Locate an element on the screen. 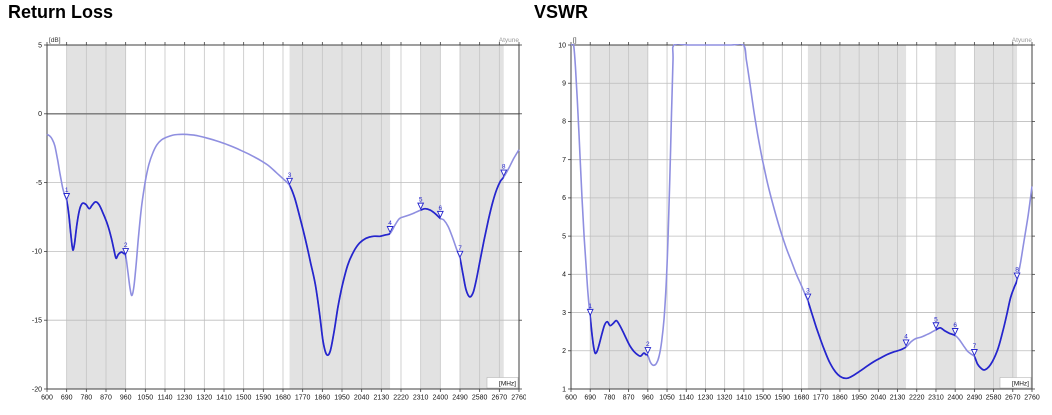 The image size is (1052, 415). x-unit-label: [MHz] is located at coordinates (1020, 384).